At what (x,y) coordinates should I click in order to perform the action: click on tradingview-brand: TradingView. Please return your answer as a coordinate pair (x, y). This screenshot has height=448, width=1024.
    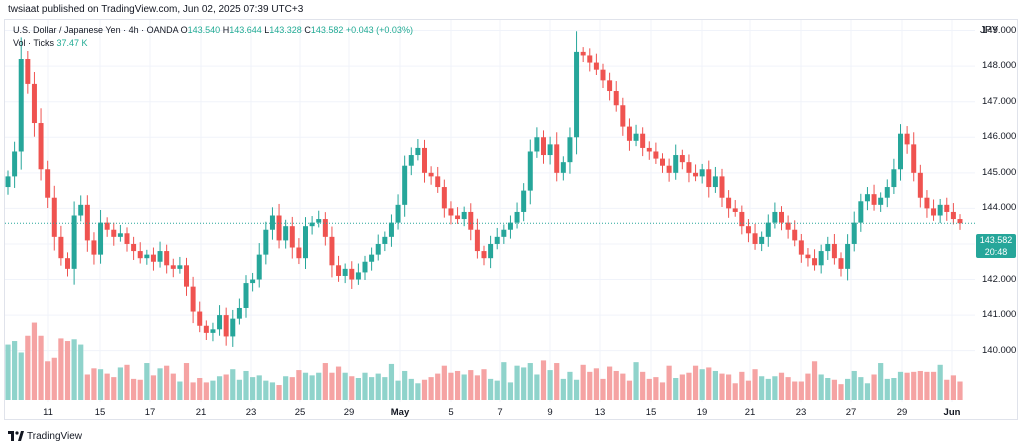
    Looking at the image, I should click on (45, 436).